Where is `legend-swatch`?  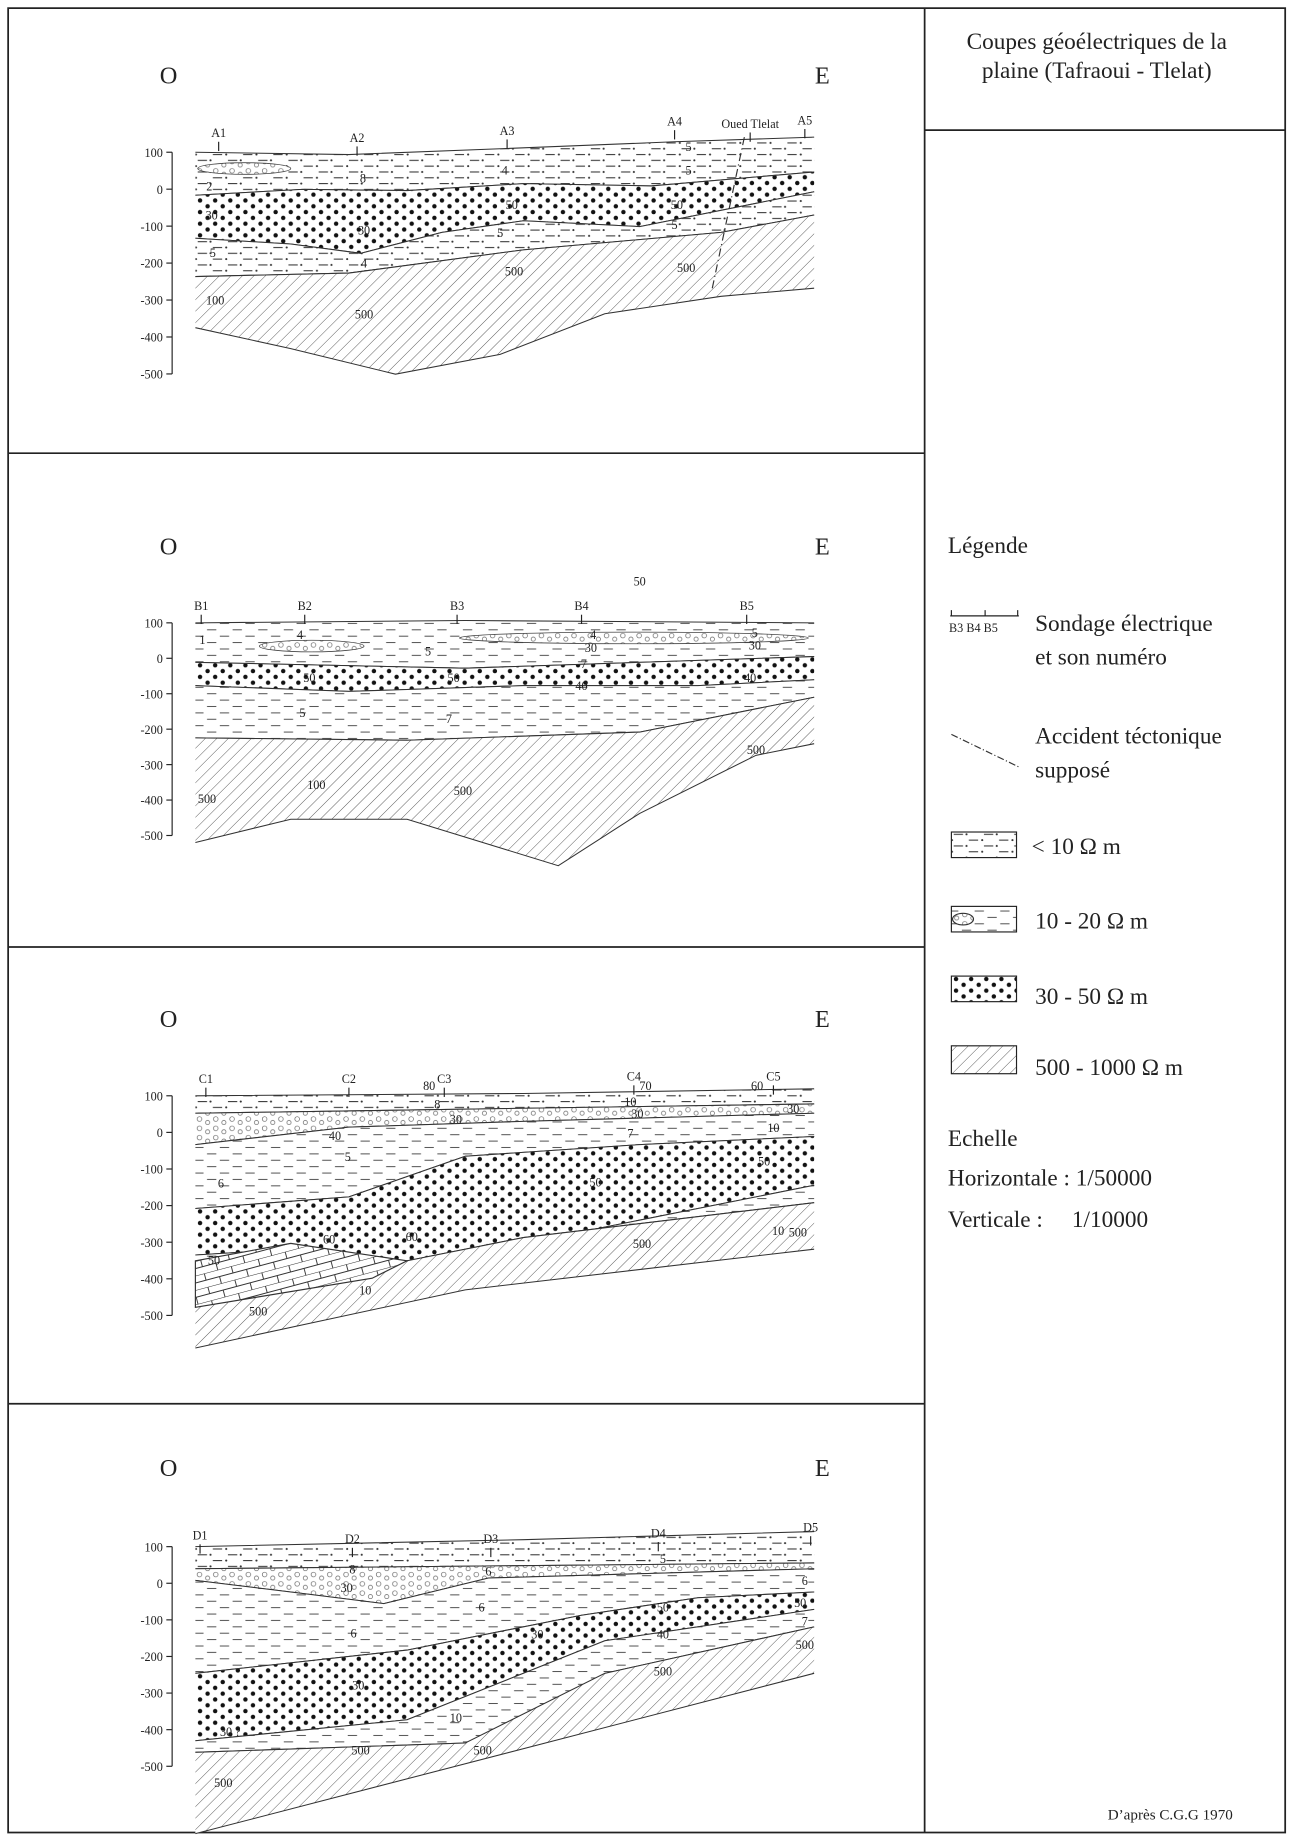
legend-swatch is located at coordinates (984, 989).